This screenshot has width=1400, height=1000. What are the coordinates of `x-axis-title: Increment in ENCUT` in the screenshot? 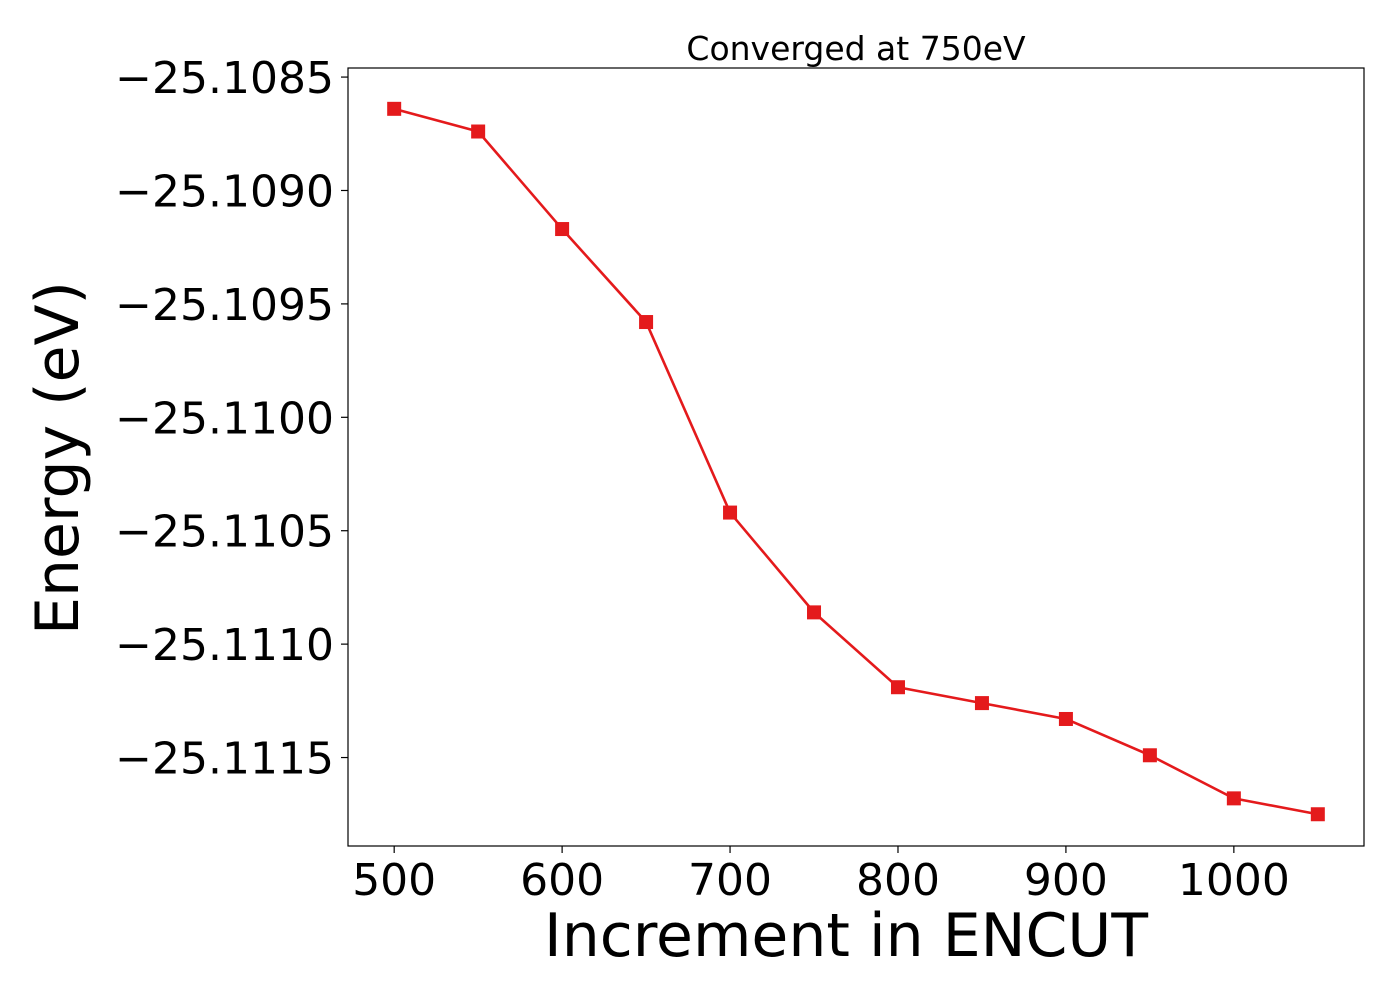 It's located at (846, 936).